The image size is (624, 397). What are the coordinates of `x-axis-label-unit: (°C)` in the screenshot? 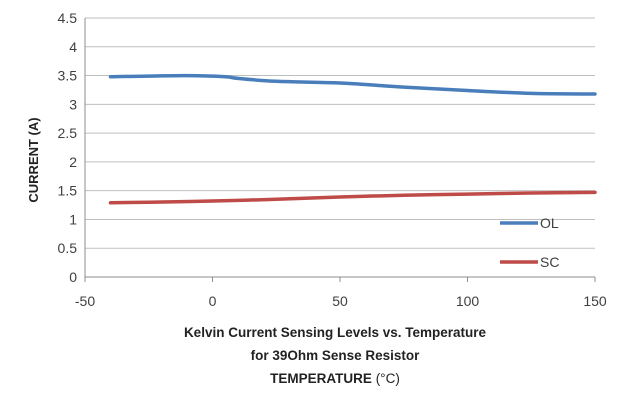 It's located at (388, 378).